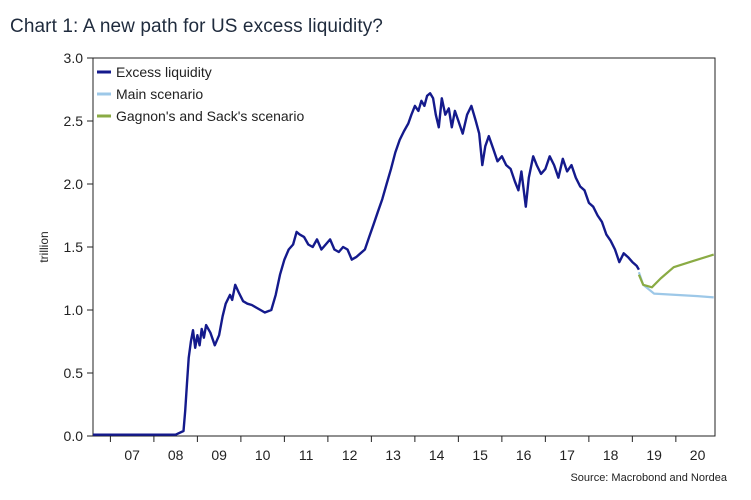  Describe the element at coordinates (698, 455) in the screenshot. I see `x-tick-label: 20` at that location.